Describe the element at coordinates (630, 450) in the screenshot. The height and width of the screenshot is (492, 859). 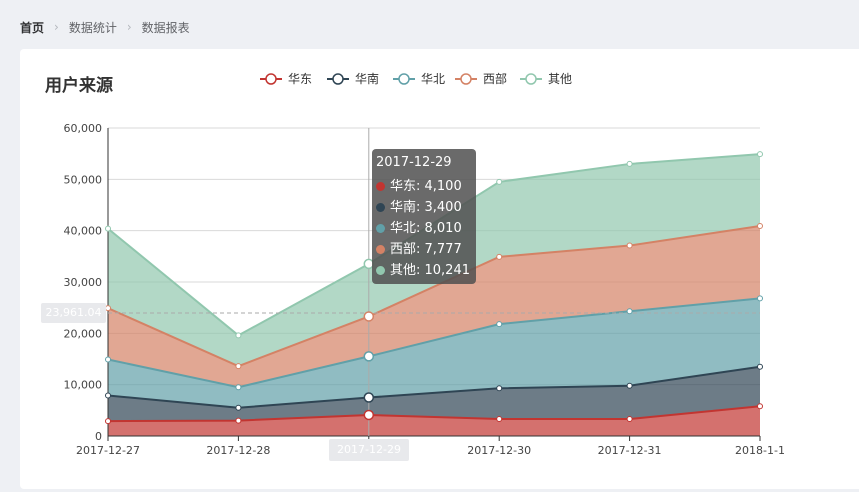
I see `x-tick-label: 2017-12-31` at that location.